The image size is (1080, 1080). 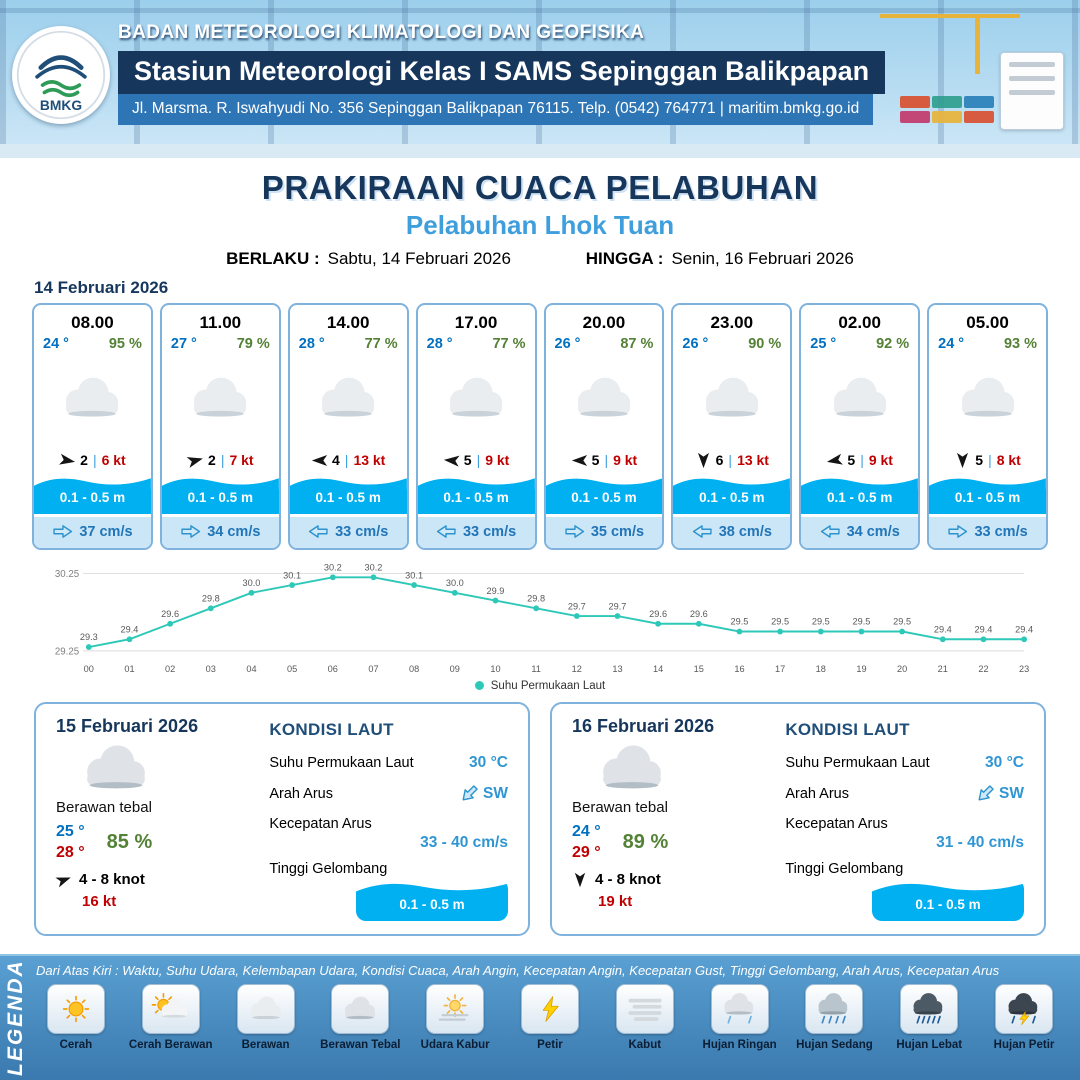 I want to click on time-label: 20.00, so click(x=604, y=322).